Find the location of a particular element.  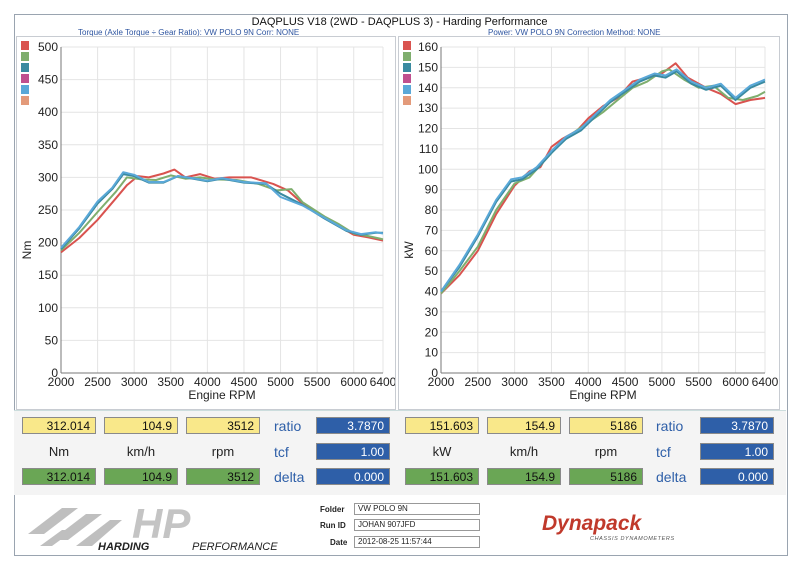

torque-ytick-label: 150 is located at coordinates (48, 275).